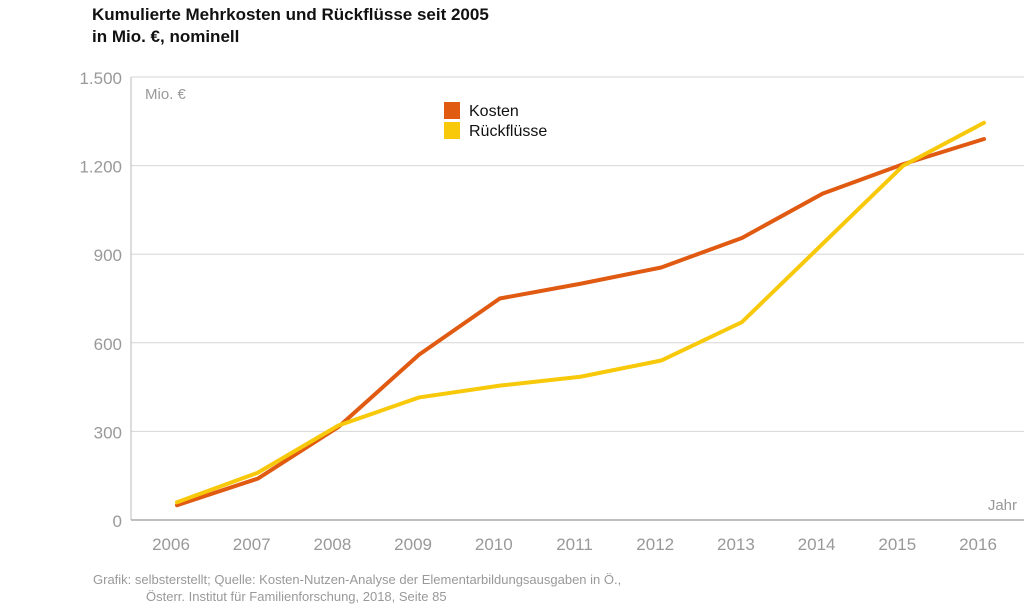 The image size is (1024, 608). I want to click on x-tick-label: 2015, so click(897, 544).